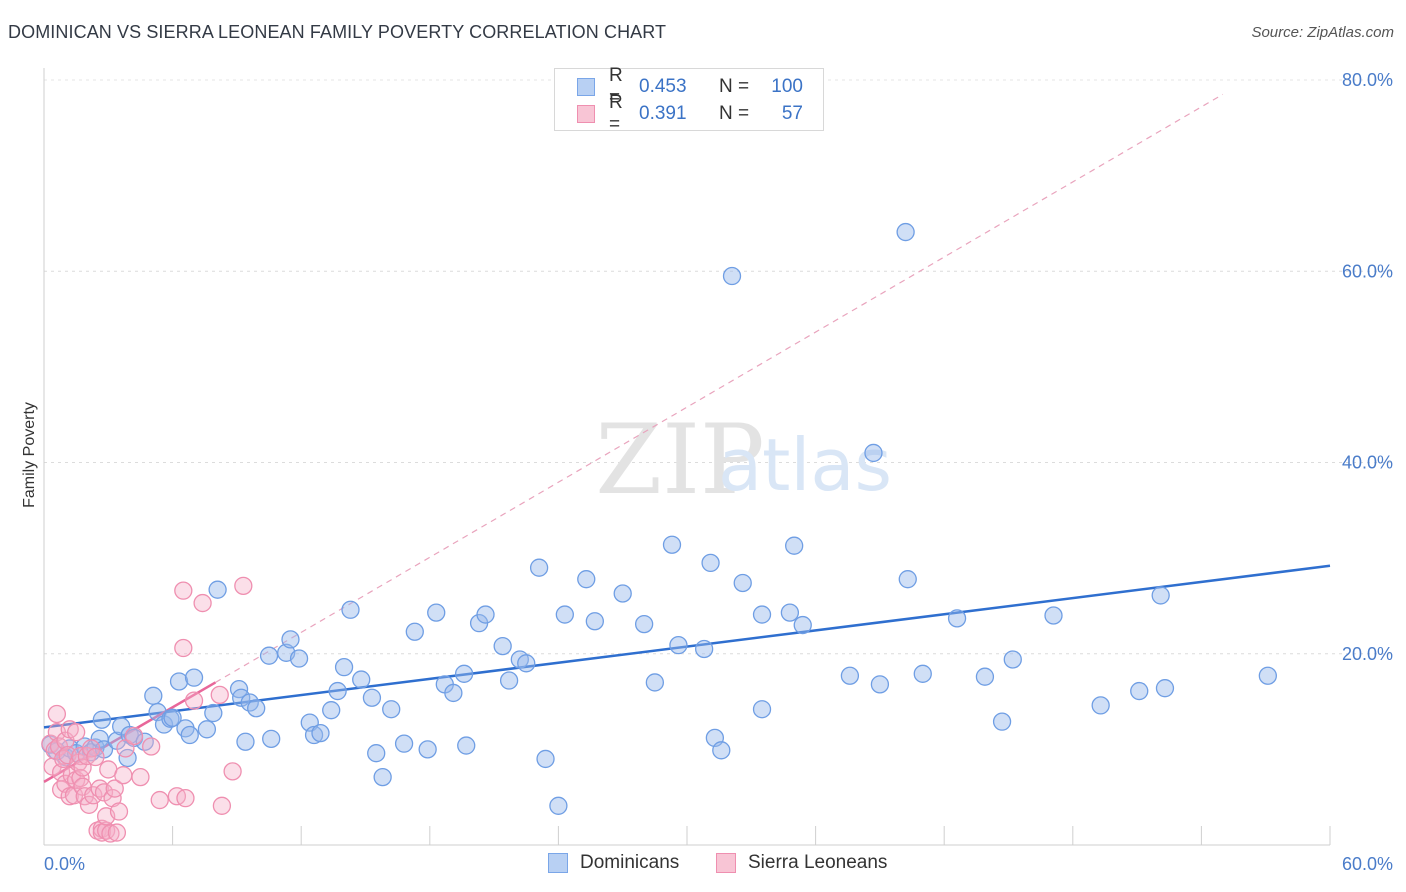 This screenshot has height=892, width=1406. What do you see at coordinates (1367, 654) in the screenshot?
I see `y-tick-label: 20.0%` at bounding box center [1367, 654].